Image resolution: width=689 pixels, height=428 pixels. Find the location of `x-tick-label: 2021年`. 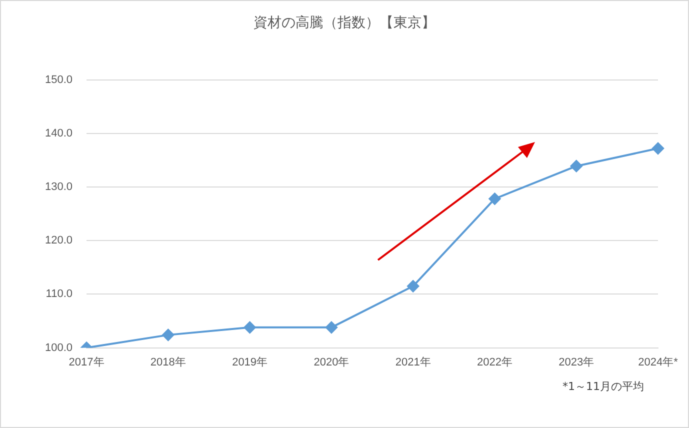

x-tick-label: 2021年 is located at coordinates (413, 362).